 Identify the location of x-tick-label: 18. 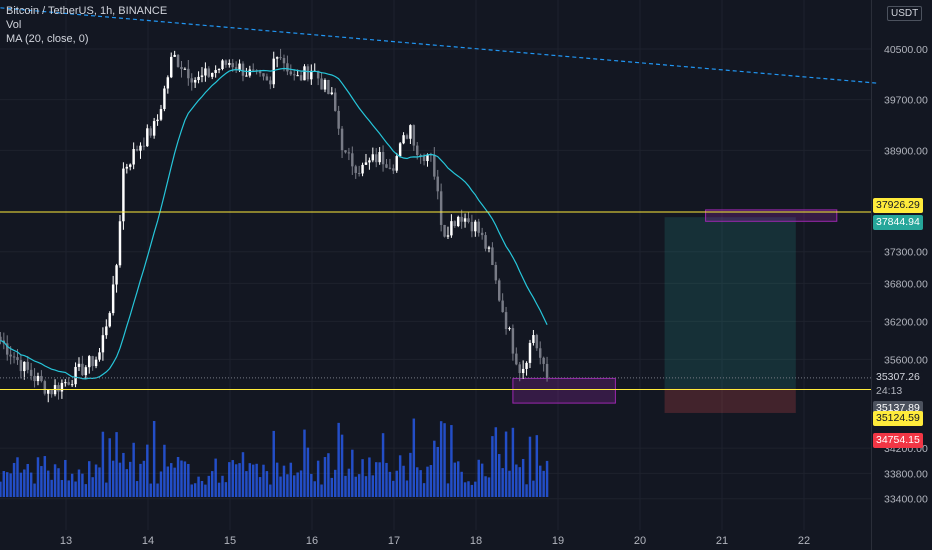
(476, 541).